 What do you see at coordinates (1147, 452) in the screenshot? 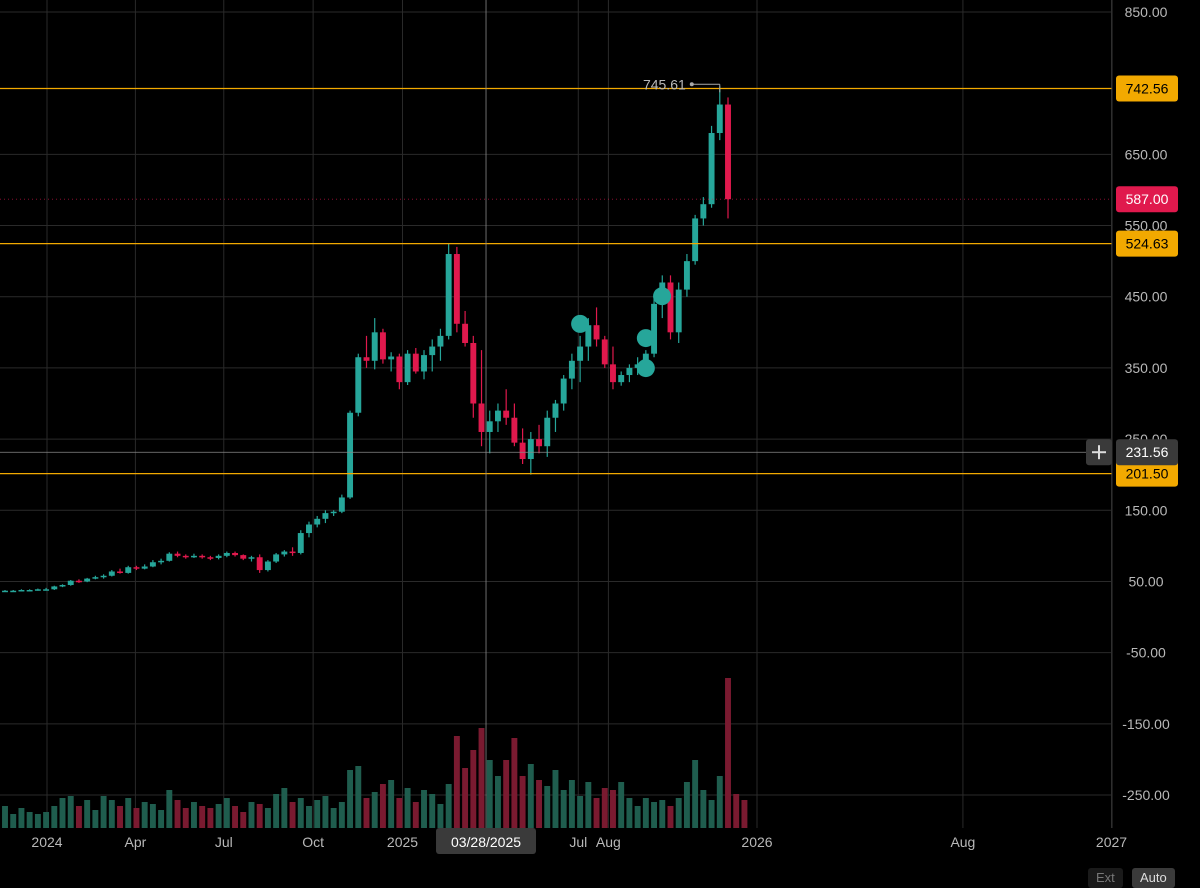
I see `crosshair-price-label-text: 231.56` at bounding box center [1147, 452].